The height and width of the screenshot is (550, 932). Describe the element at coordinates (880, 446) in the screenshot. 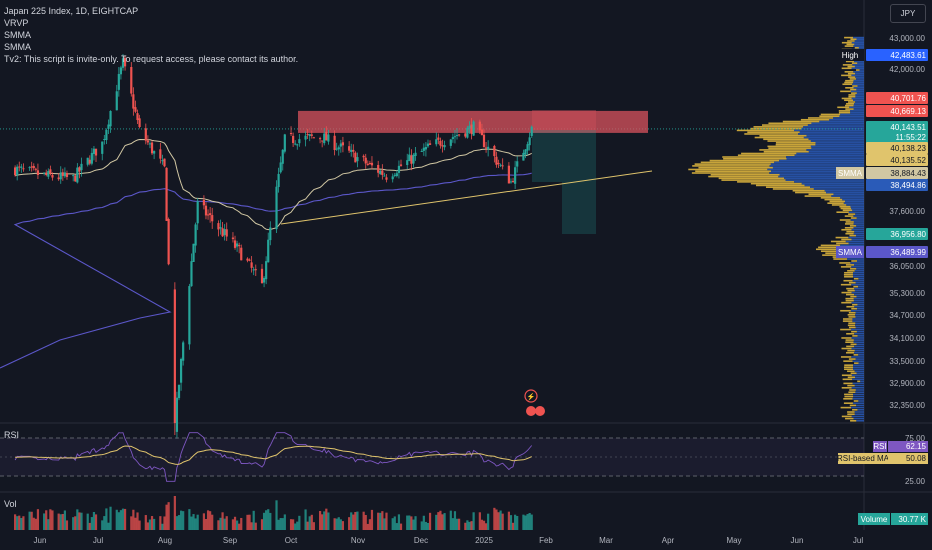

I see `rsi-value-name-bg` at that location.